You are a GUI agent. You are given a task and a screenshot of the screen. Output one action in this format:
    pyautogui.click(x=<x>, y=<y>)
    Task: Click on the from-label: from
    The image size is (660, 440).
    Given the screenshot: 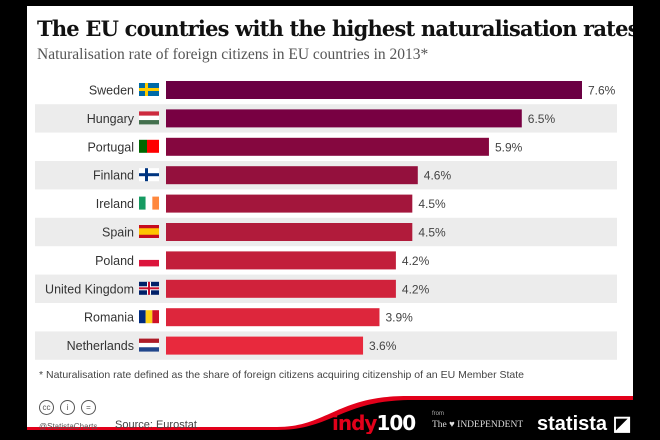 What is the action you would take?
    pyautogui.click(x=438, y=414)
    